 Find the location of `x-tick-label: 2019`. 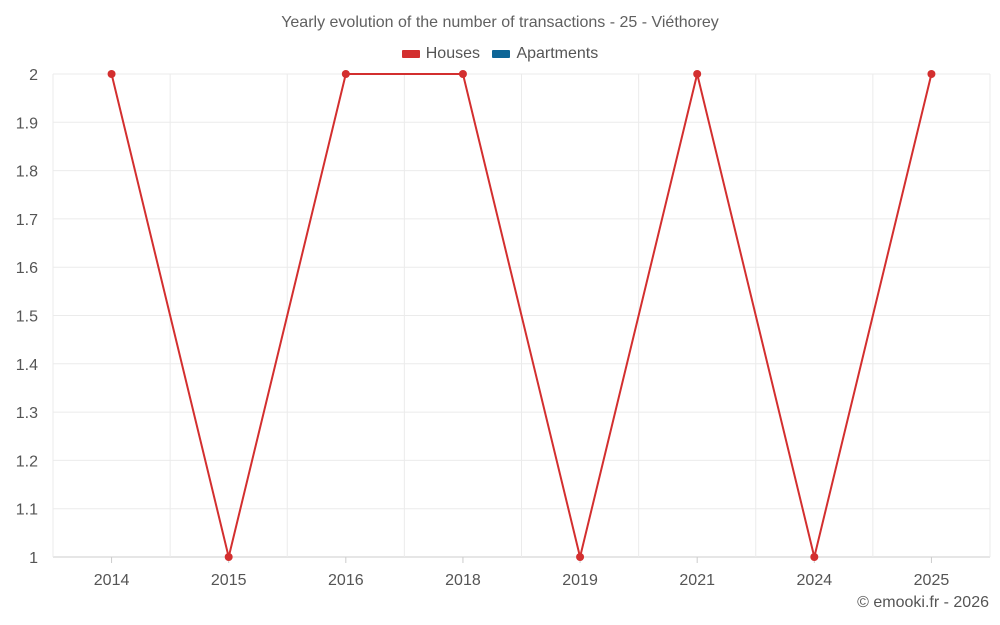

x-tick-label: 2019 is located at coordinates (580, 580).